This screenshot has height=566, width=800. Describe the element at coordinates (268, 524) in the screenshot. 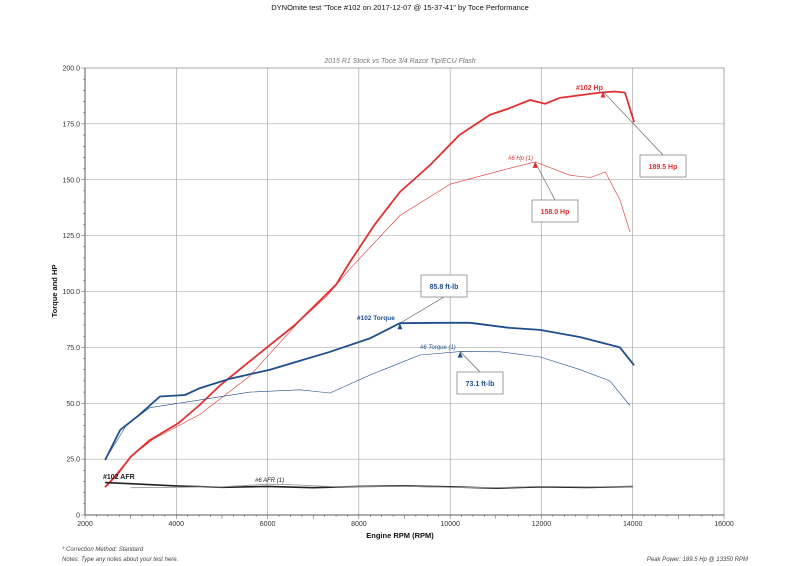

I see `x-tick-label: 6000` at that location.